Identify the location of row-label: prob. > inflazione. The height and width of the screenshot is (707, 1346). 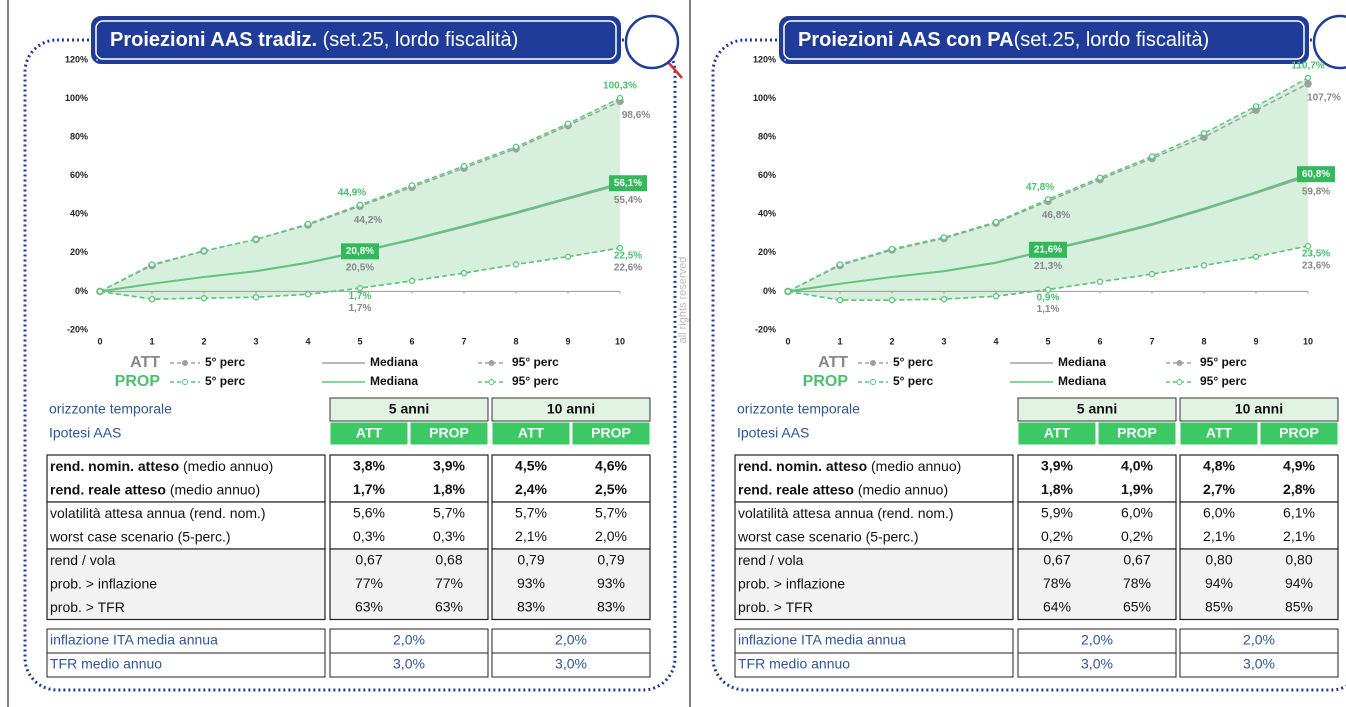
(791, 583).